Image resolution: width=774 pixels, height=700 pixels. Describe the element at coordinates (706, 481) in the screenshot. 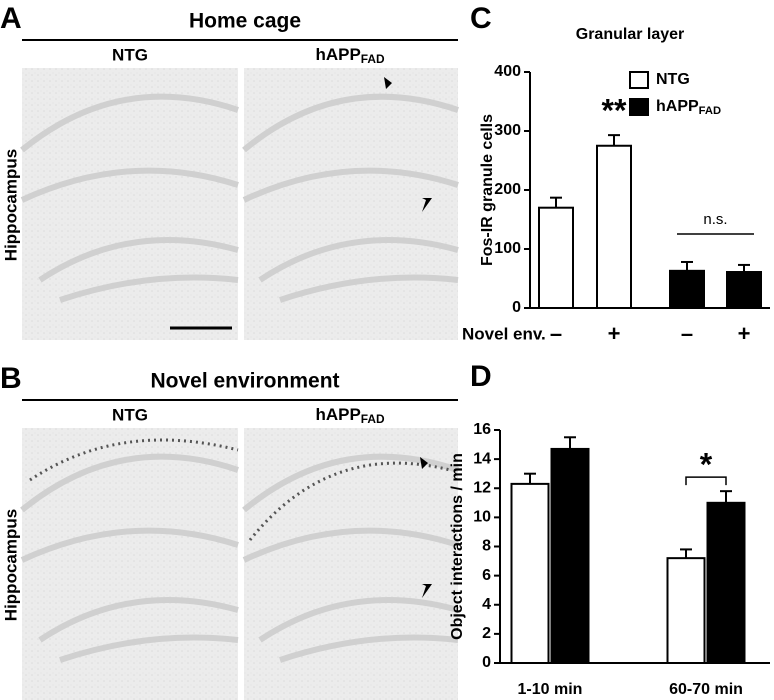

I see `significance-bracket` at that location.